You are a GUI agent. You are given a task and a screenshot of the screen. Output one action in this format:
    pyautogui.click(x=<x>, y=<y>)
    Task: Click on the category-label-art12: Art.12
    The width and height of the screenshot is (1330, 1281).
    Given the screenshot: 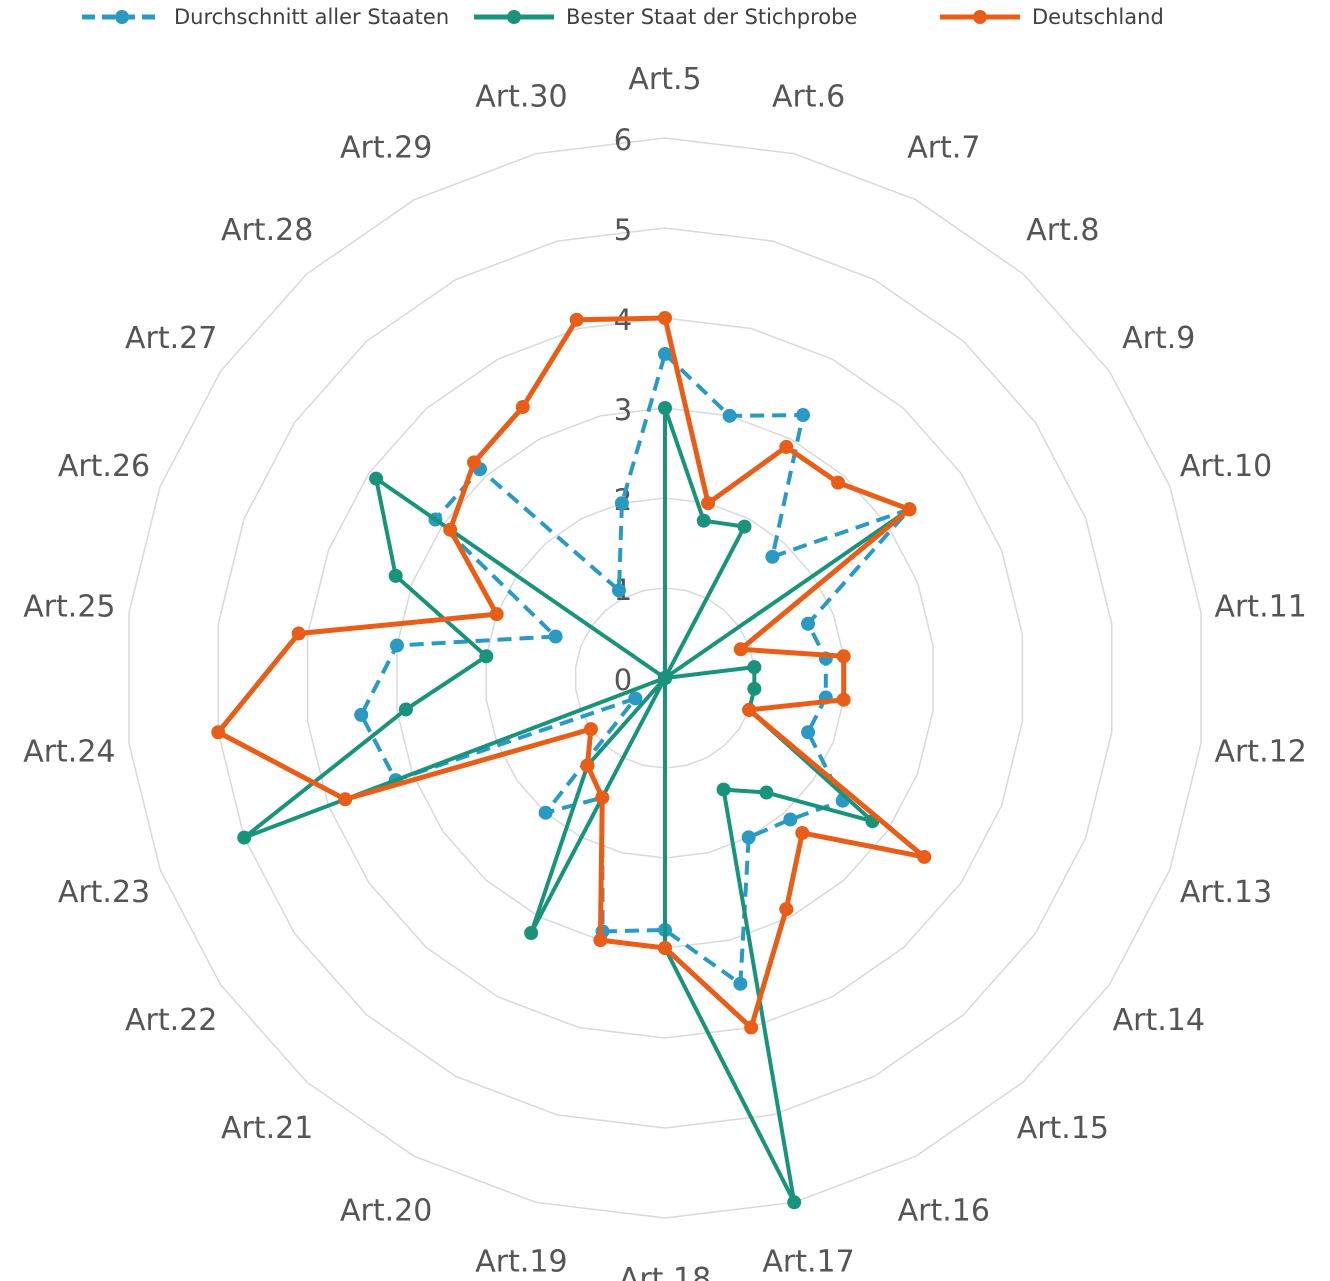 What is the action you would take?
    pyautogui.click(x=1260, y=751)
    